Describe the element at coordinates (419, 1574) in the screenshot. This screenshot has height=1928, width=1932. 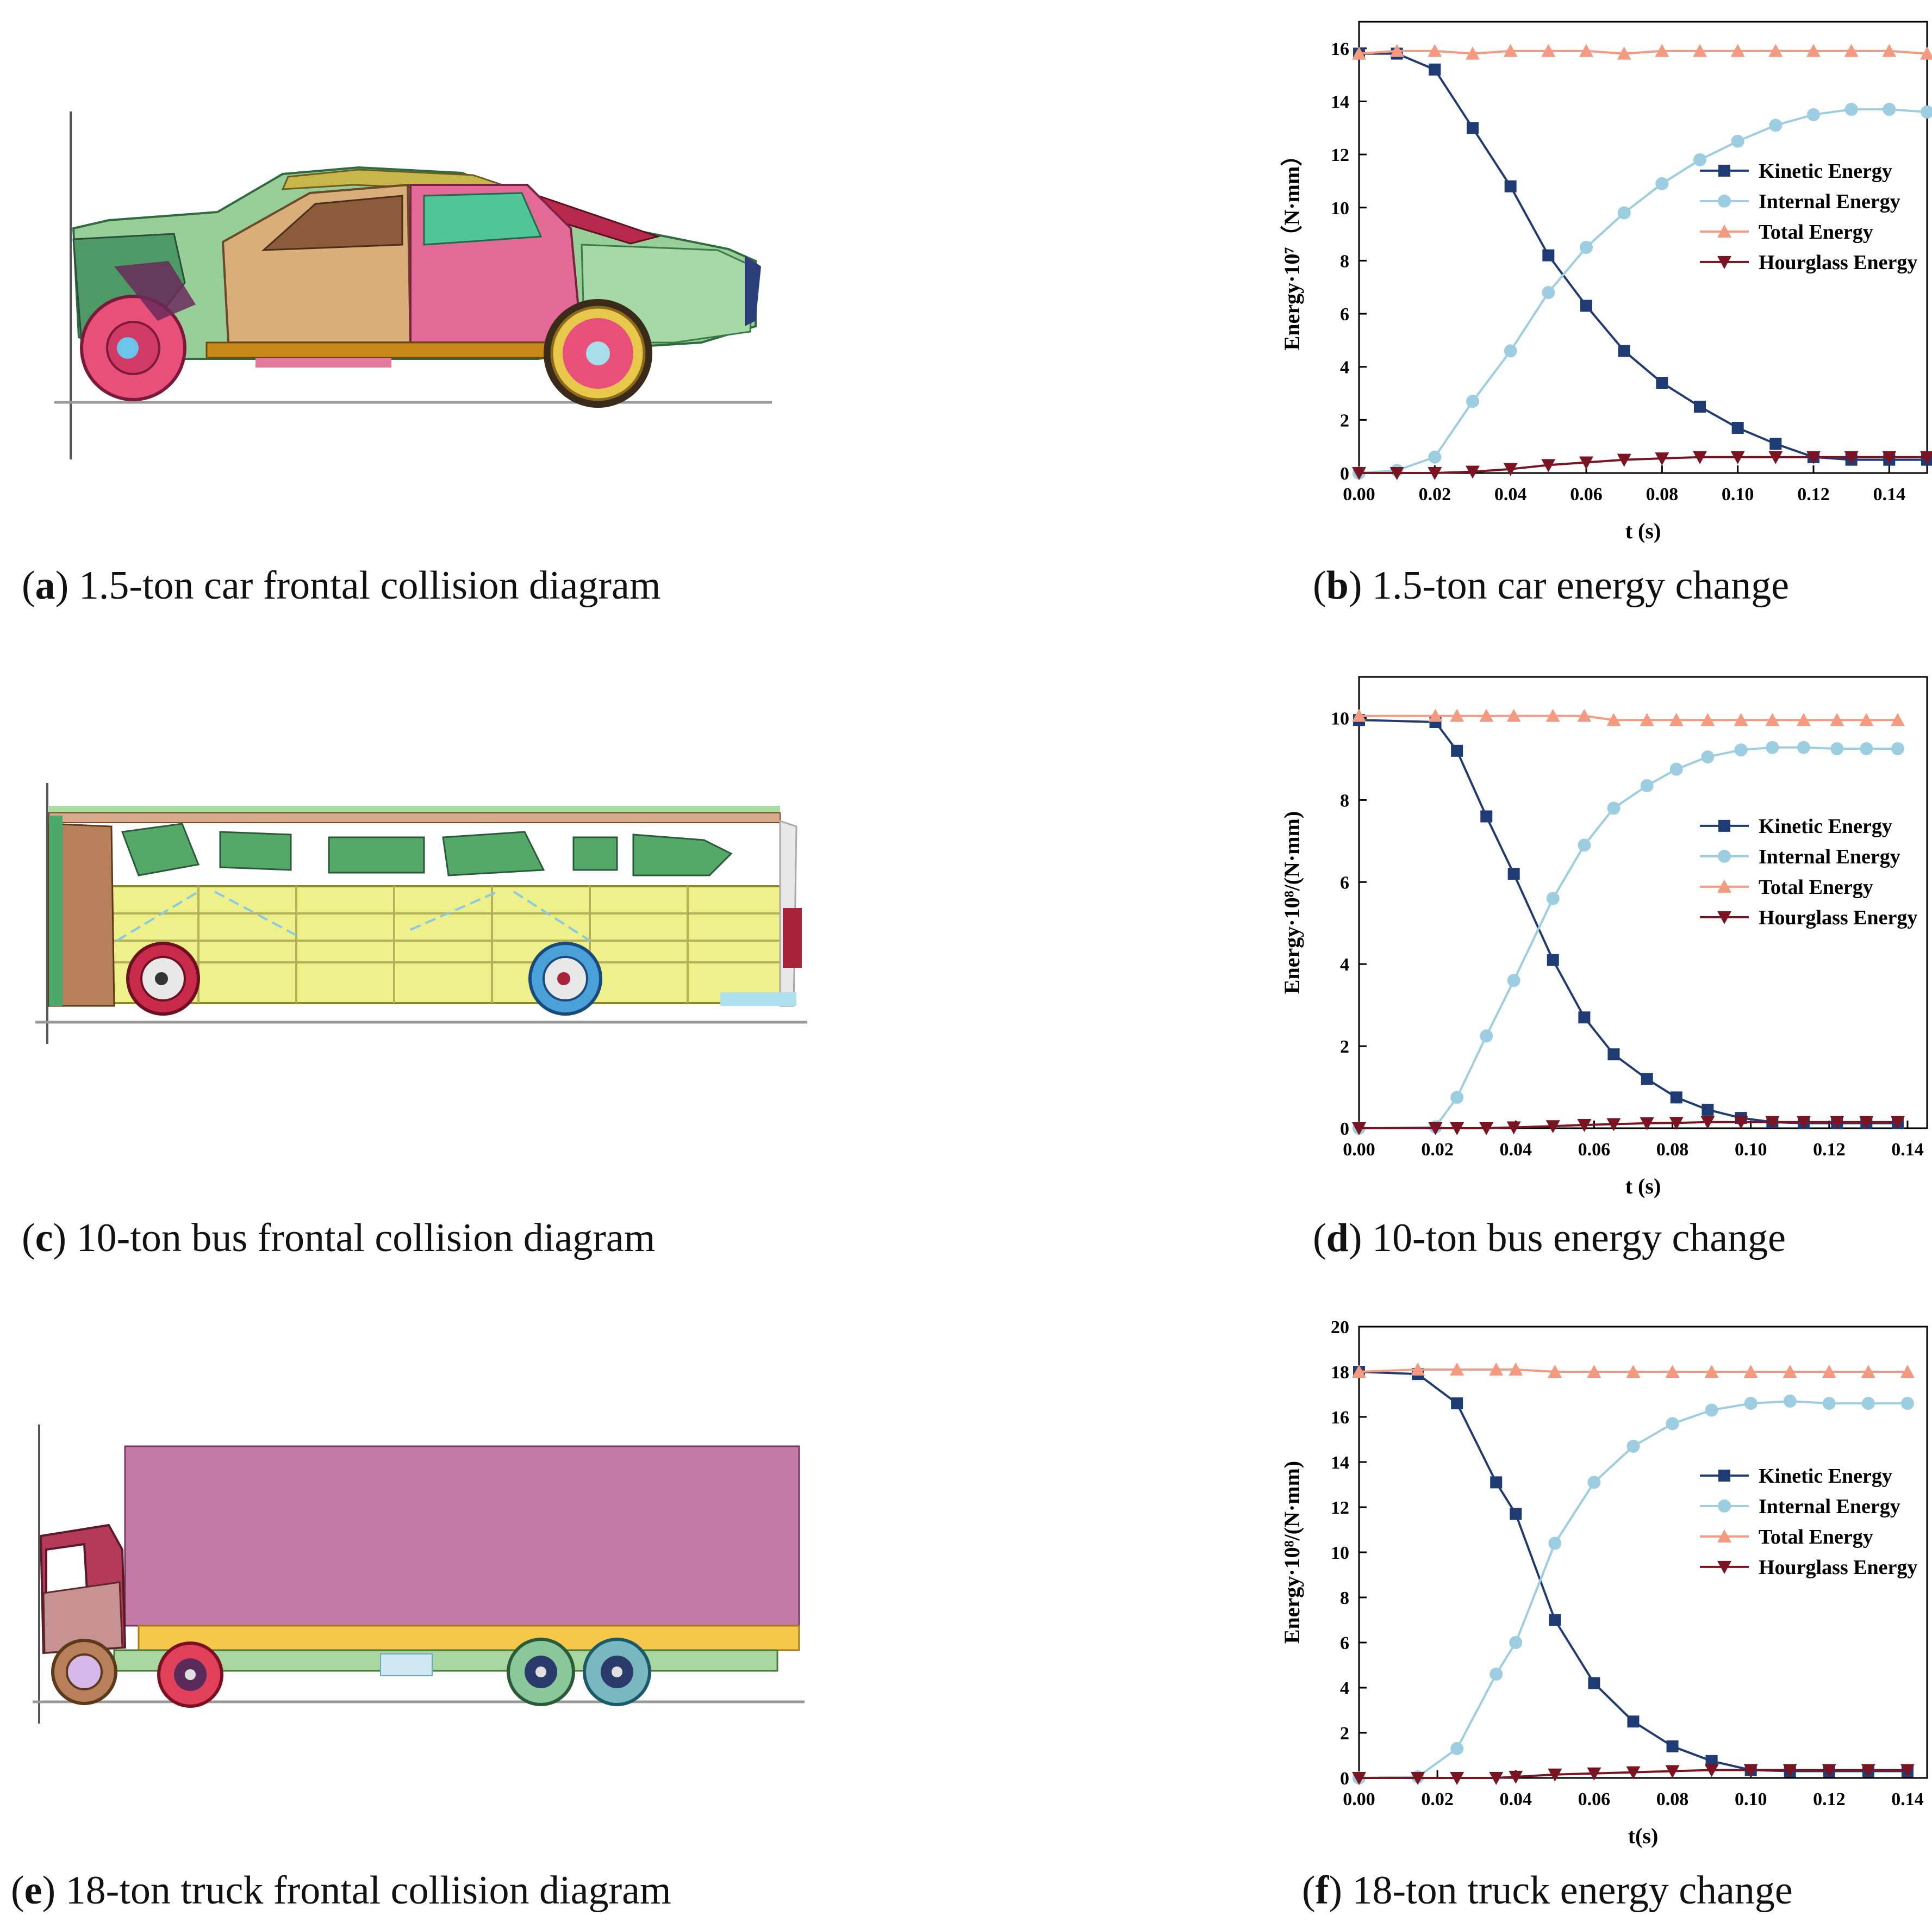
I see `truck-collision-diagram` at that location.